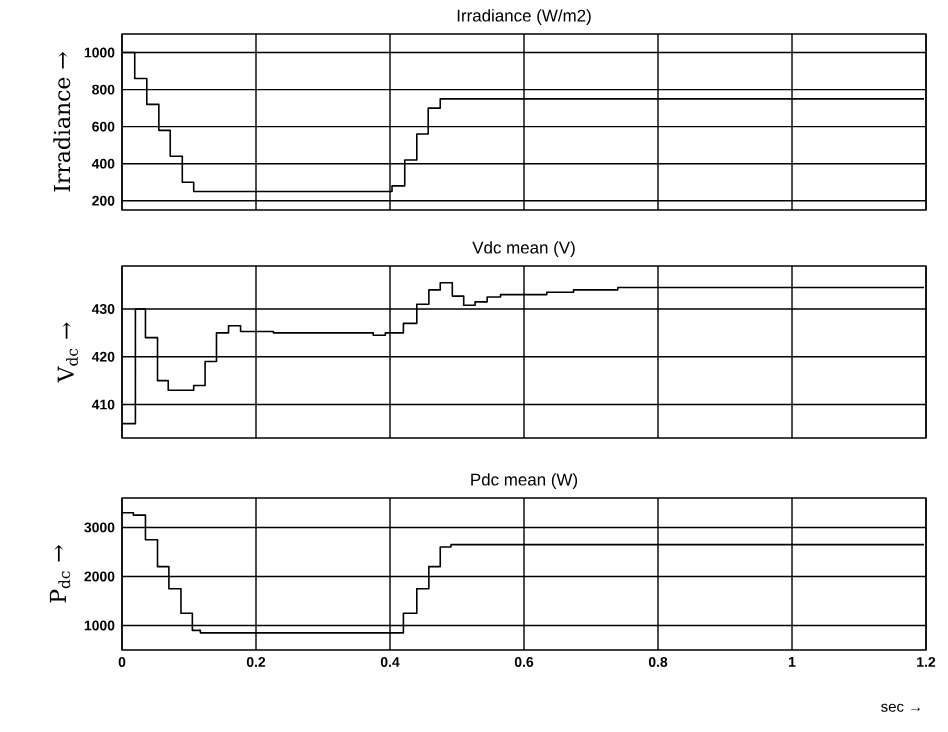 This screenshot has height=732, width=948. What do you see at coordinates (524, 17) in the screenshot?
I see `chart-title: Irradiance (W/m2)` at bounding box center [524, 17].